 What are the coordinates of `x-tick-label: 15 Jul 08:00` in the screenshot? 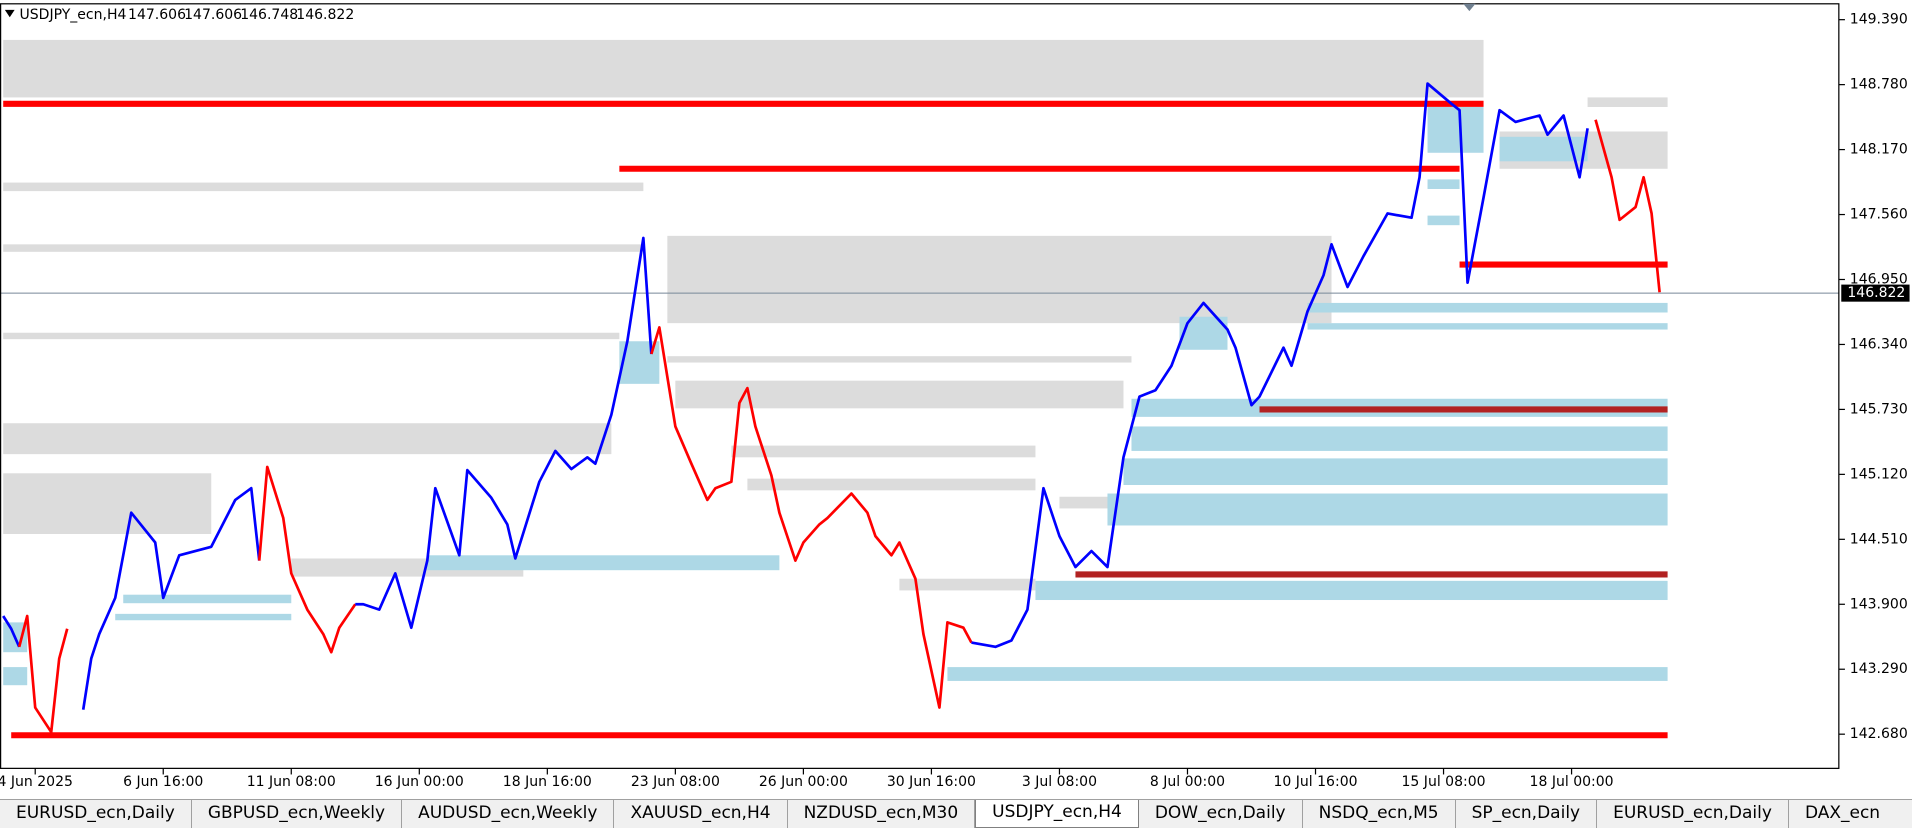 It's located at (1444, 782).